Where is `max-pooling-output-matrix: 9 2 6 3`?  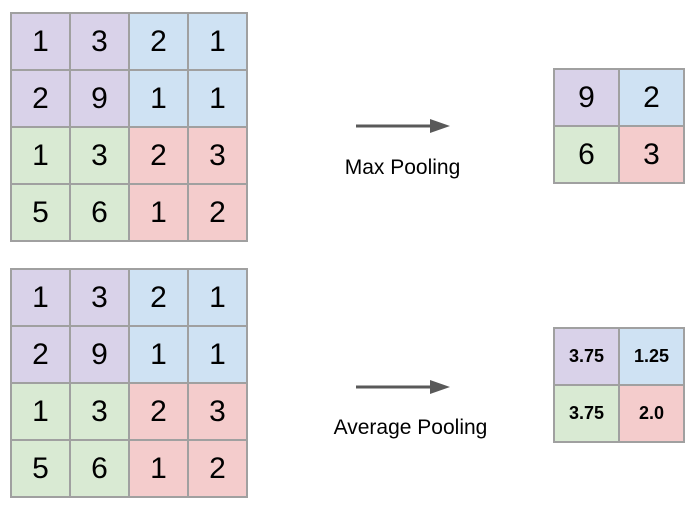
max-pooling-output-matrix: 9 2 6 3 is located at coordinates (619, 126).